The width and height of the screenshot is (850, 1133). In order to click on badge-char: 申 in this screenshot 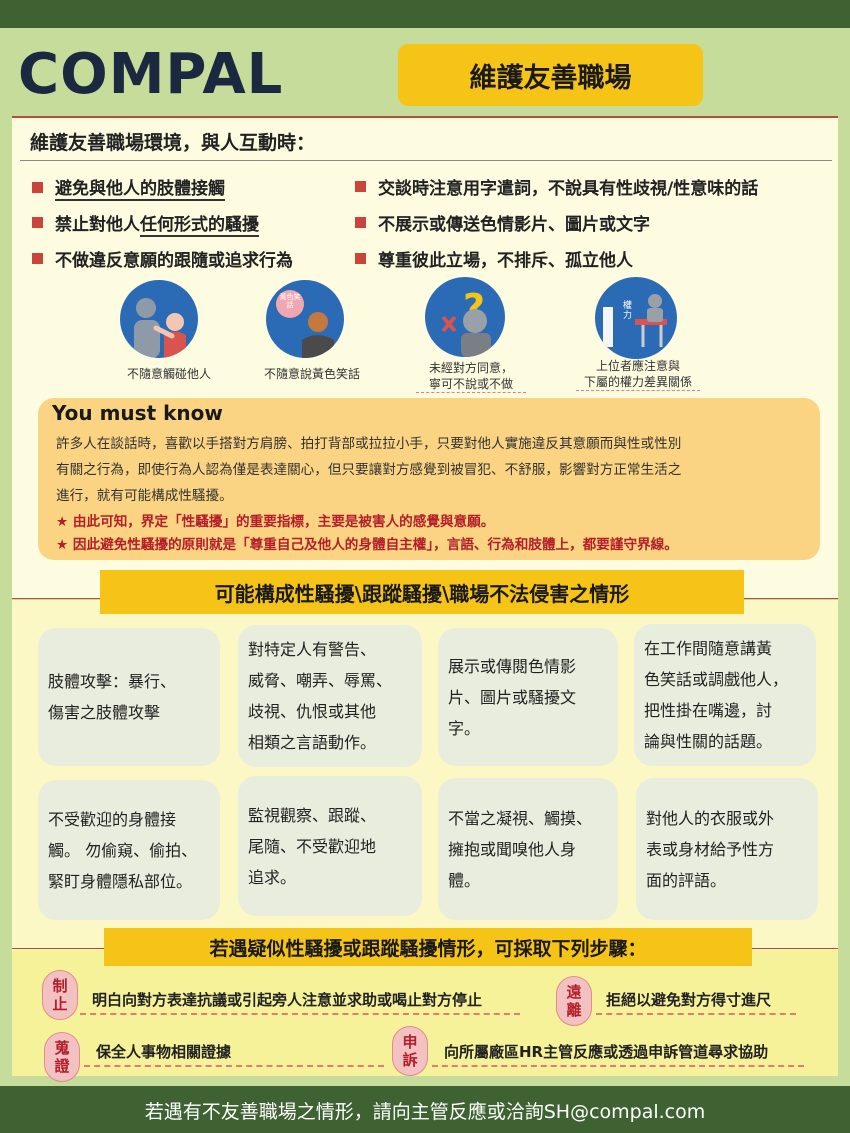, I will do `click(410, 1042)`.